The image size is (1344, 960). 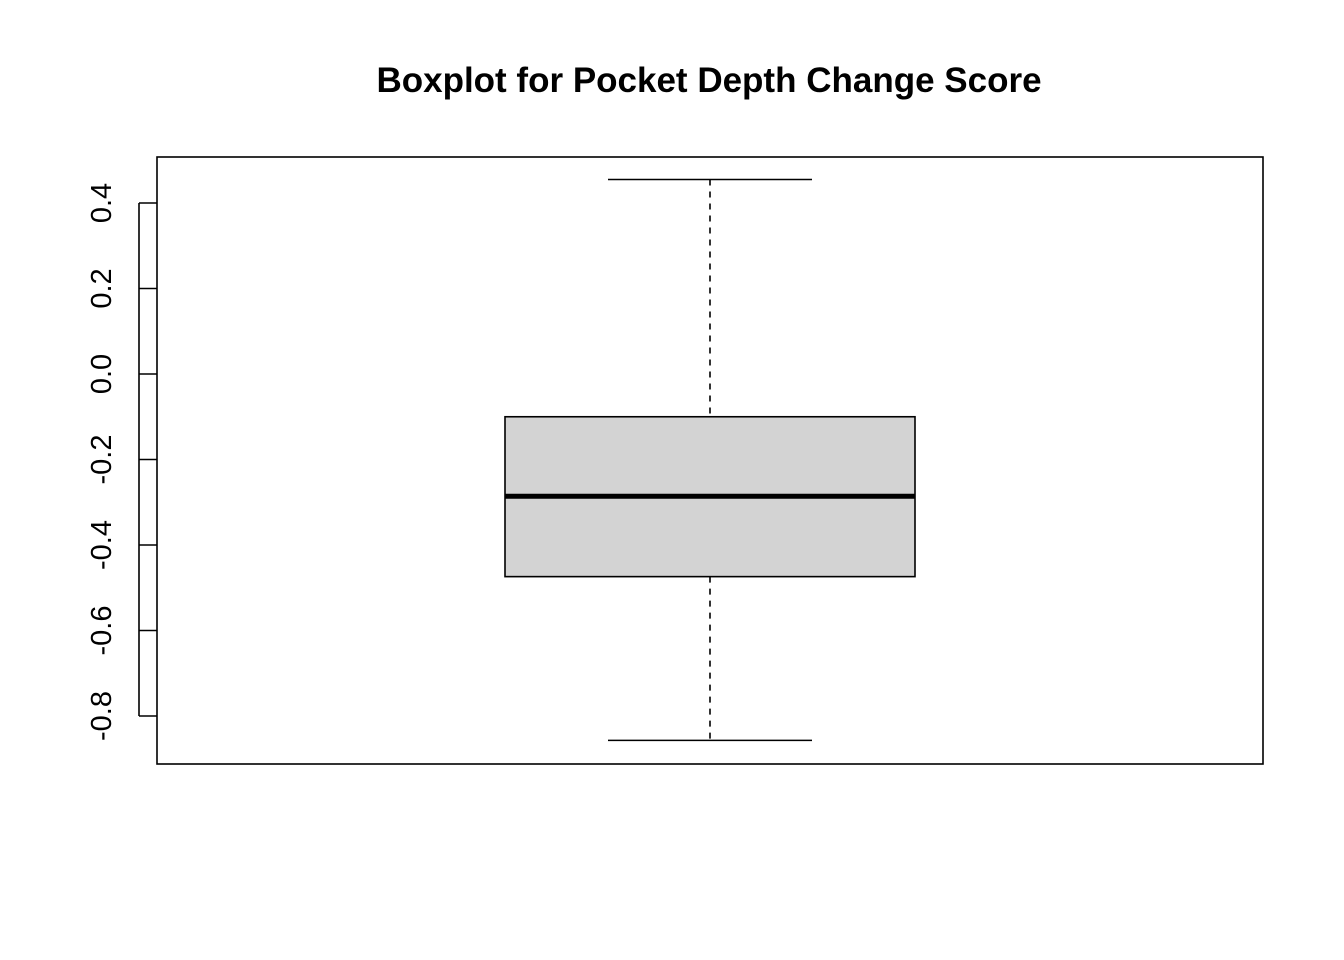 What do you see at coordinates (708, 80) in the screenshot?
I see `chart-title: Boxplot for Pocket Depth Change Score` at bounding box center [708, 80].